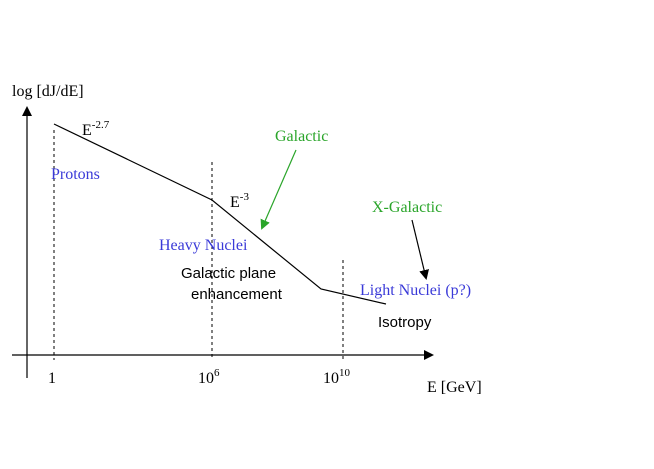  Describe the element at coordinates (407, 207) in the screenshot. I see `x-galactic-label: X-Galactic` at that location.